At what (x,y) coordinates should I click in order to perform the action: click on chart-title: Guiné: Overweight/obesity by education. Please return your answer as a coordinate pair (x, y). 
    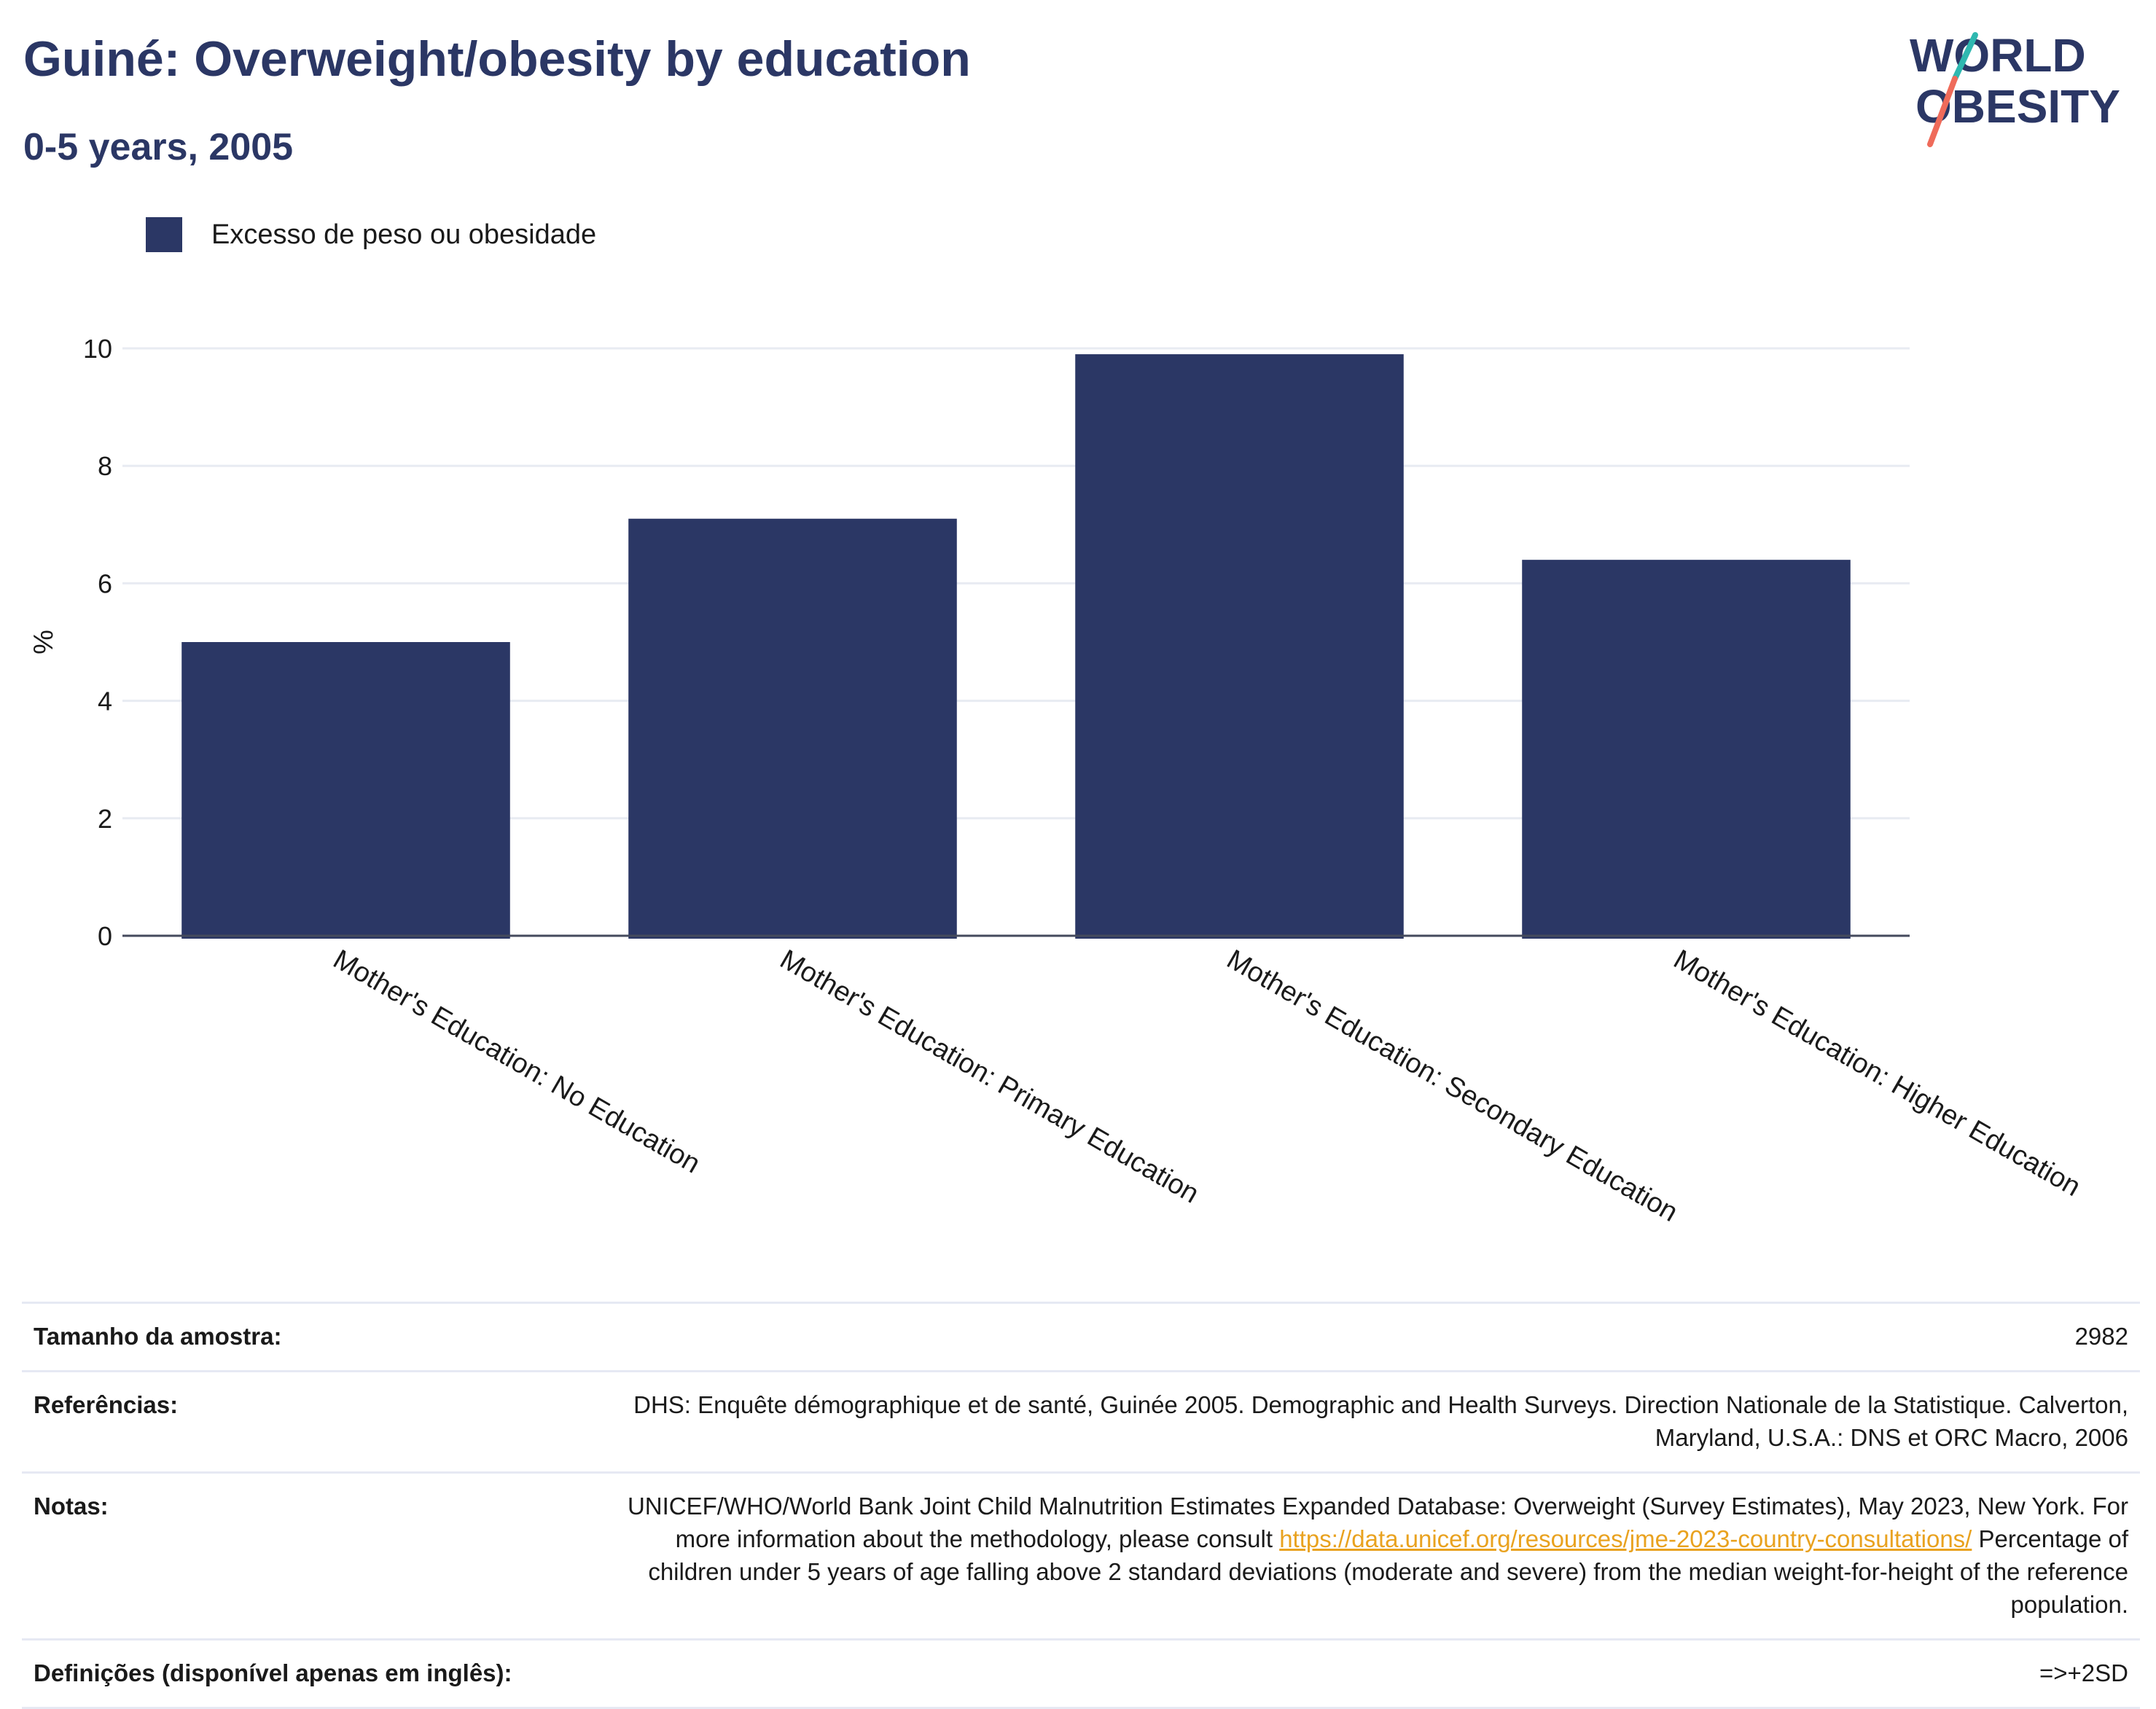
    Looking at the image, I should click on (497, 59).